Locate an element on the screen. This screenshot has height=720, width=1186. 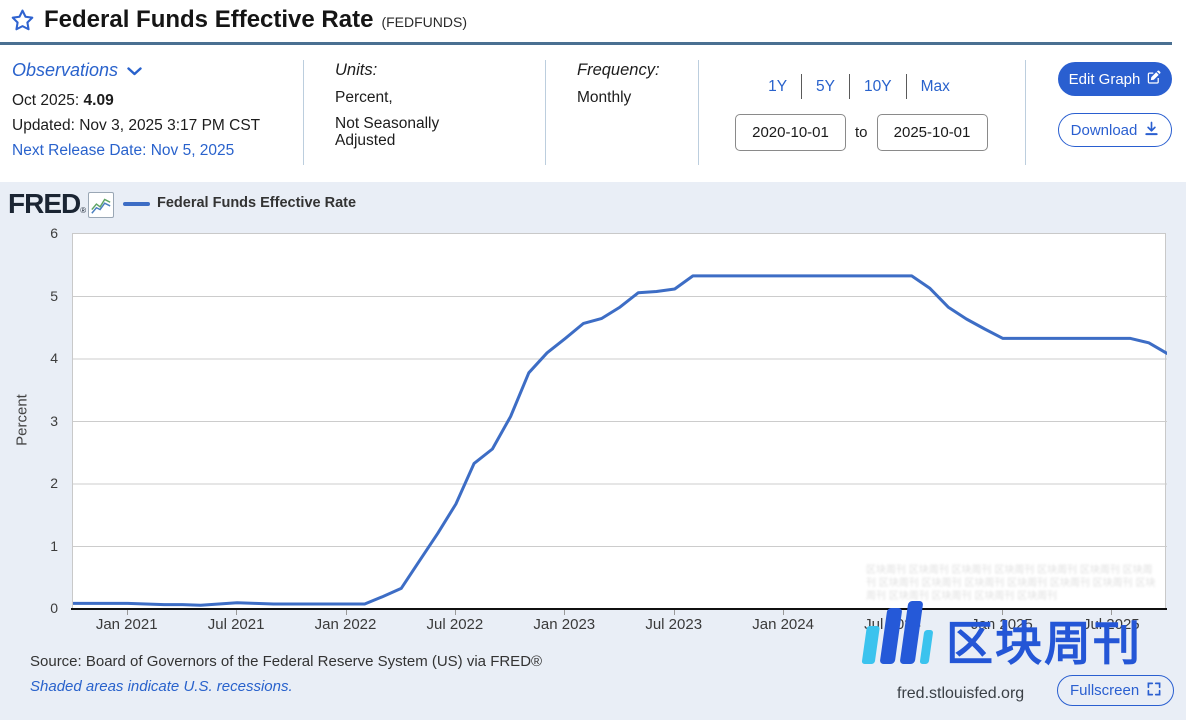
fred-logo: FRED® is located at coordinates (47, 203).